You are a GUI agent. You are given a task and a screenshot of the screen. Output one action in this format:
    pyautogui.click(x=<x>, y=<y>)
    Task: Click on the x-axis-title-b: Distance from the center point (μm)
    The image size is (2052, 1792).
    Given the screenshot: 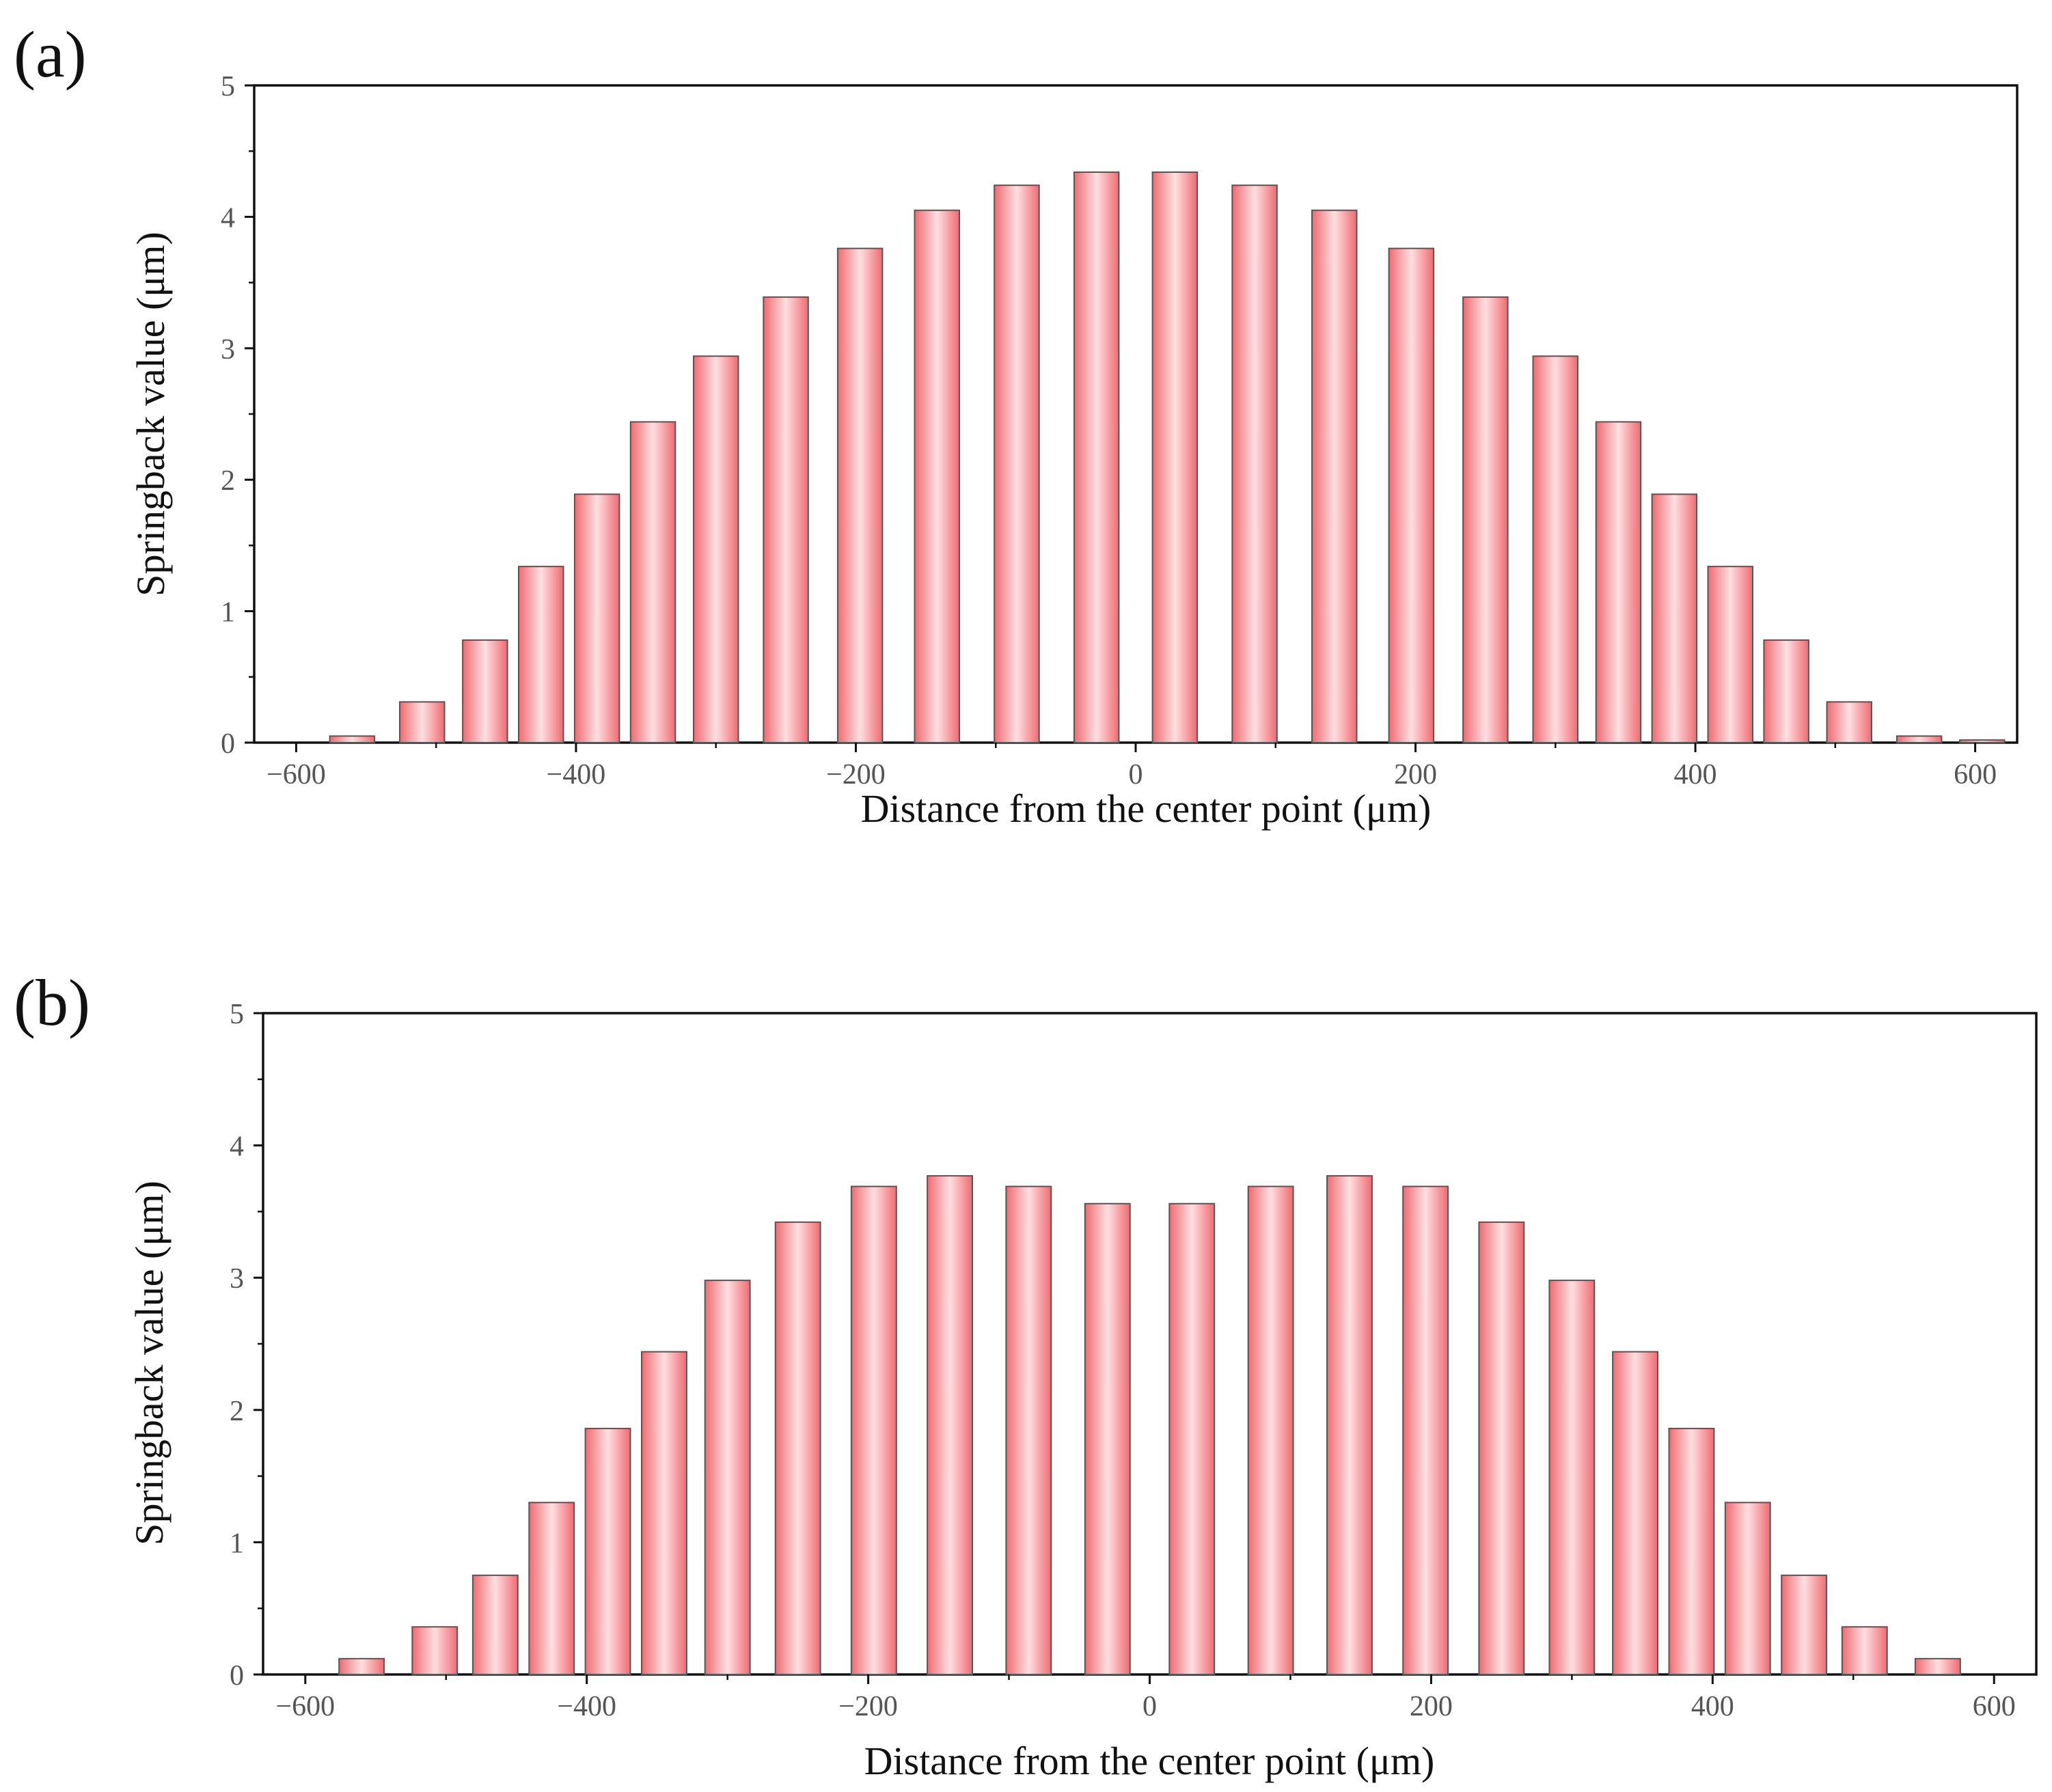 What is the action you would take?
    pyautogui.click(x=1149, y=1761)
    